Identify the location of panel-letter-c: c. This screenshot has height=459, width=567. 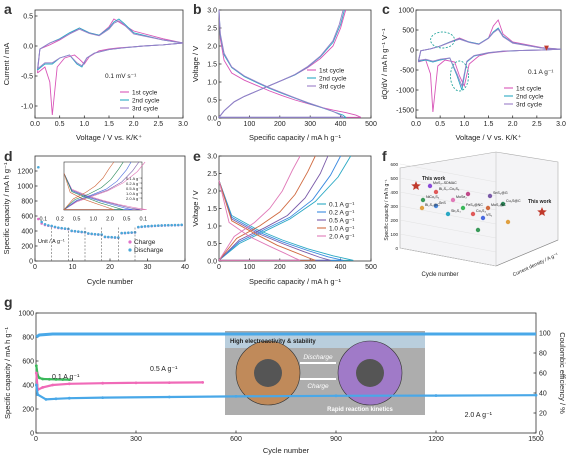
(386, 9).